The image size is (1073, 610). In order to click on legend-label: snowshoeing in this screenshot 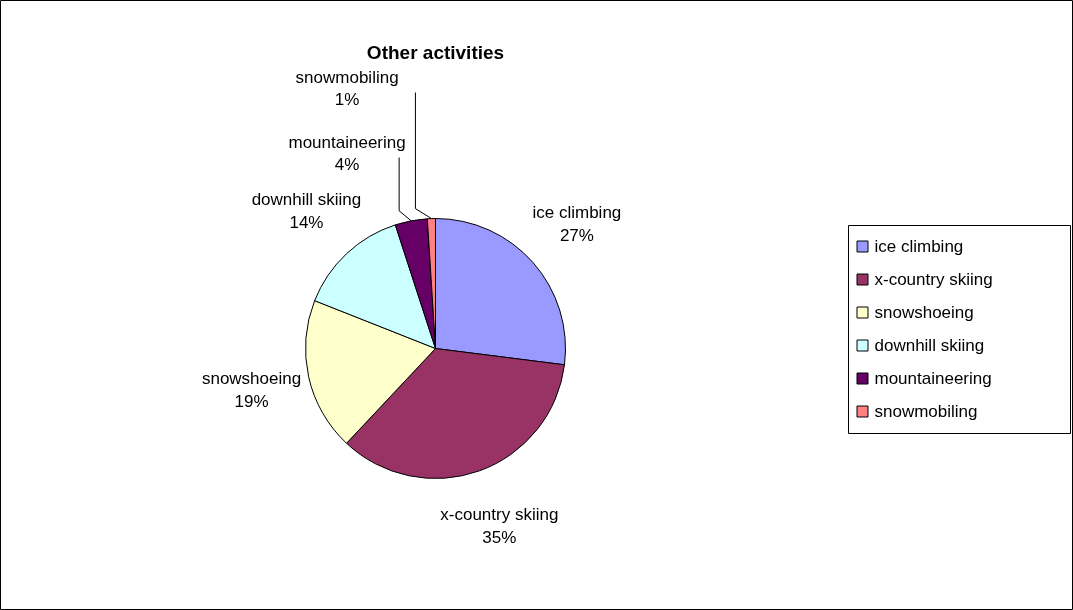, I will do `click(924, 312)`.